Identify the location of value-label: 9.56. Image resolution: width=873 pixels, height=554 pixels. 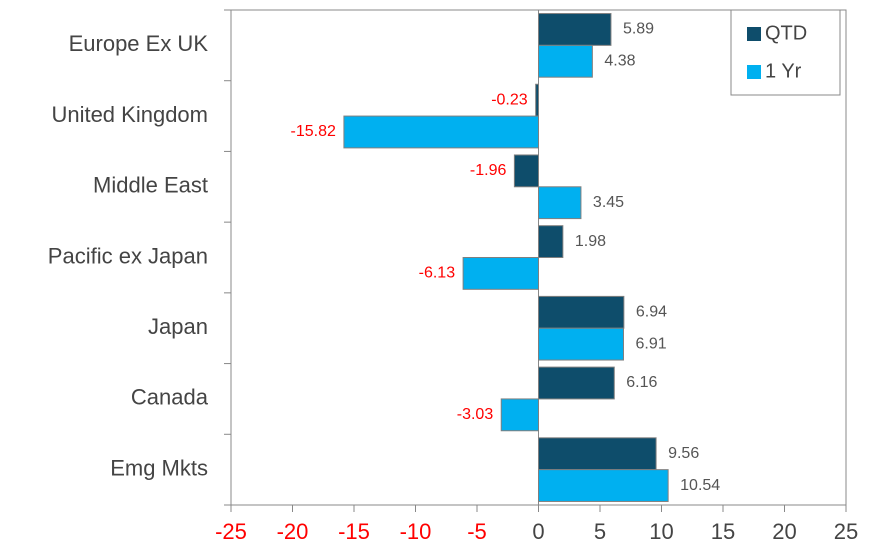
(683, 453).